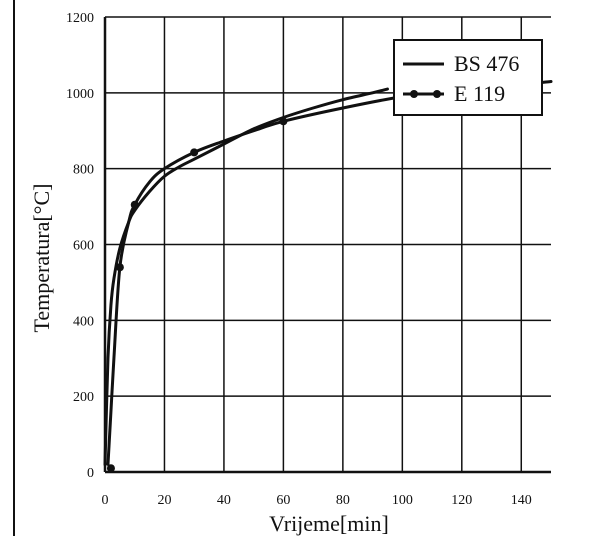 The height and width of the screenshot is (536, 609). I want to click on legend-box, so click(468, 77).